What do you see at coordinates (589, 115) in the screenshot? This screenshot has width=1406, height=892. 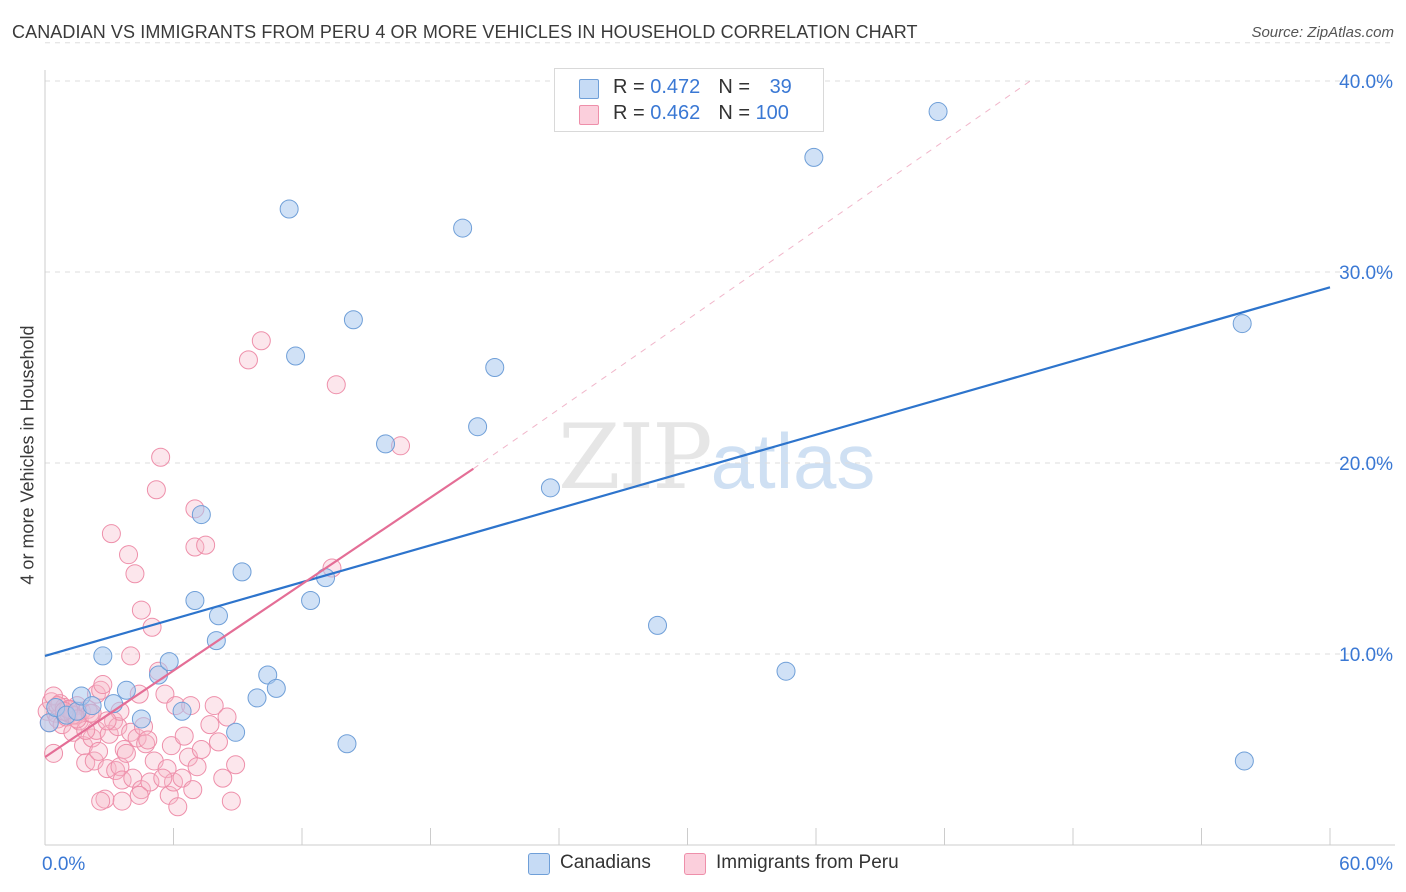 I see `peru-swatch` at bounding box center [589, 115].